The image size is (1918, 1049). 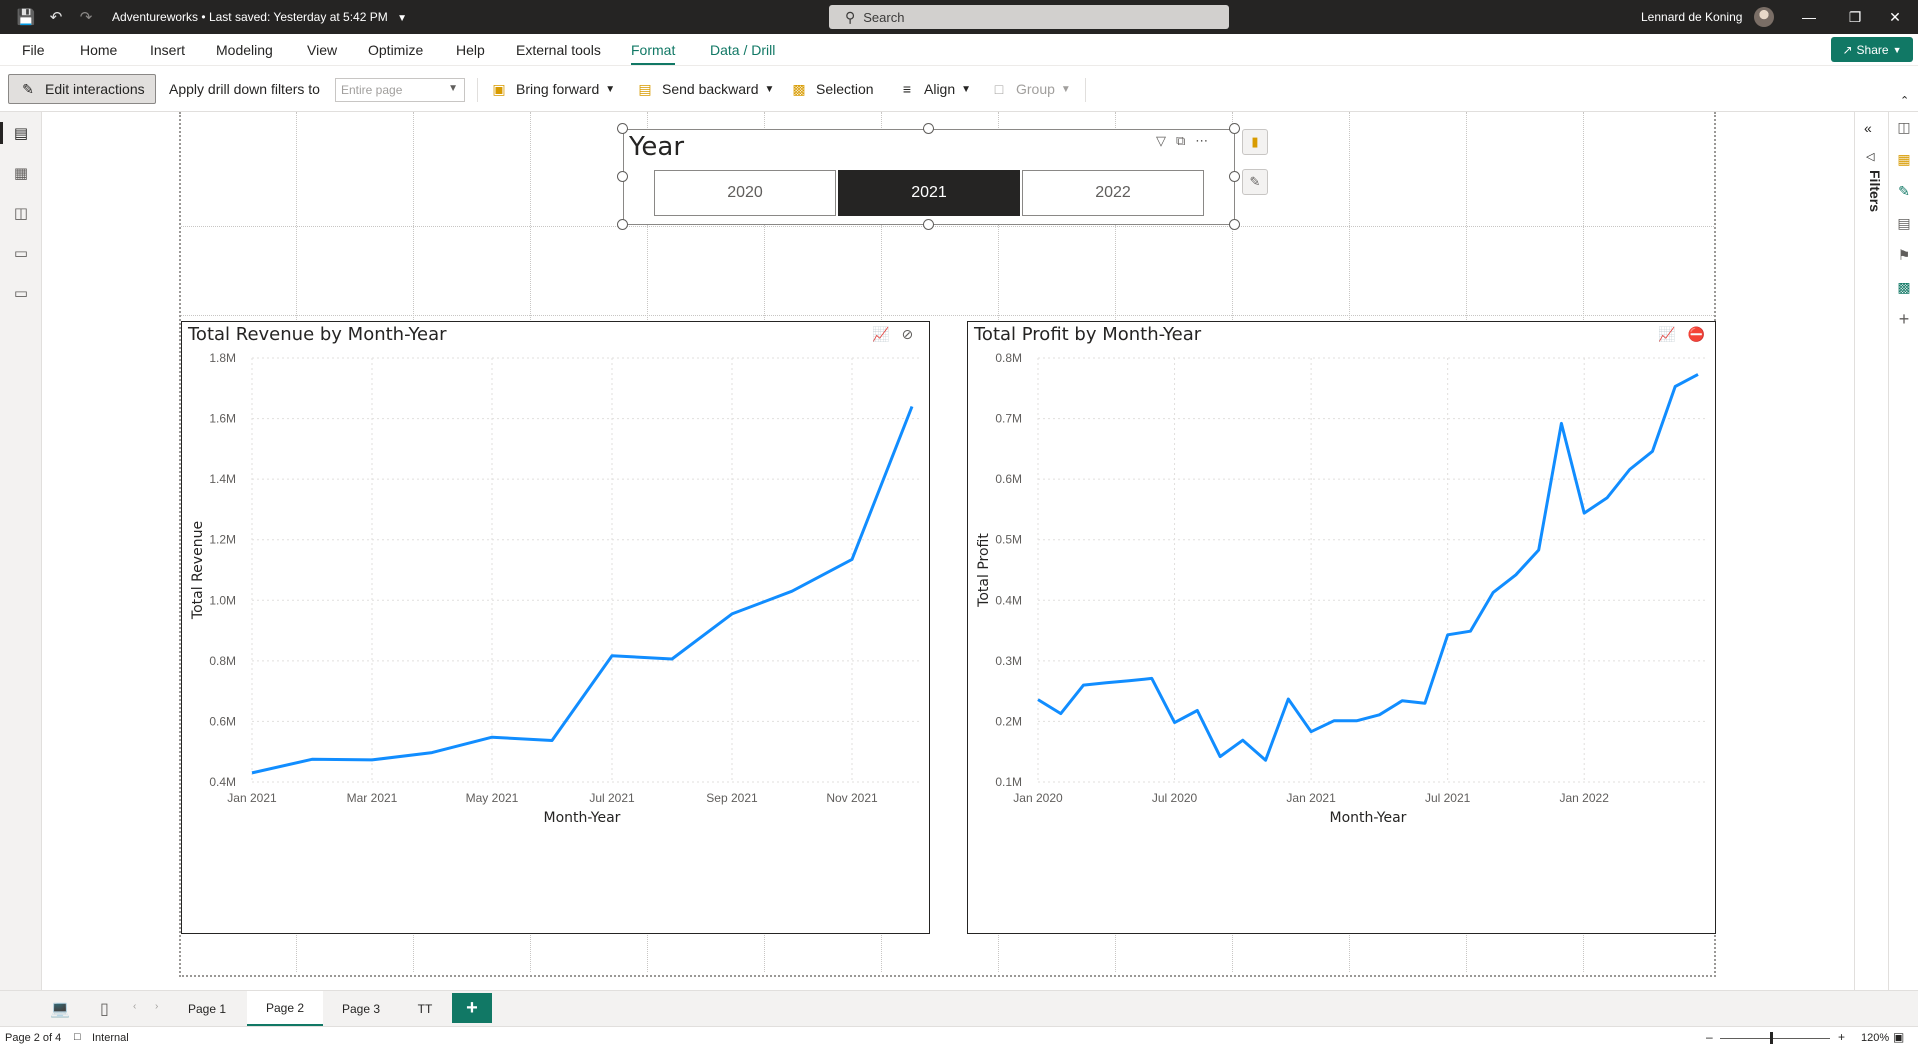 What do you see at coordinates (135, 1006) in the screenshot?
I see `prev-page-icon: ‹` at bounding box center [135, 1006].